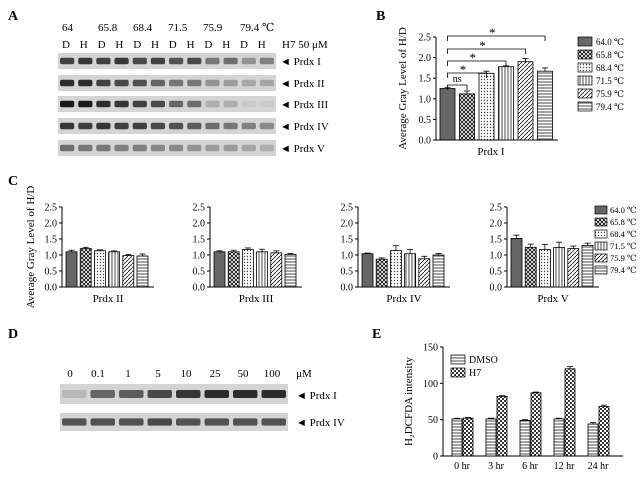 The height and width of the screenshot is (482, 640). Describe the element at coordinates (187, 374) in the screenshot. I see `concentration-label: 10` at that location.